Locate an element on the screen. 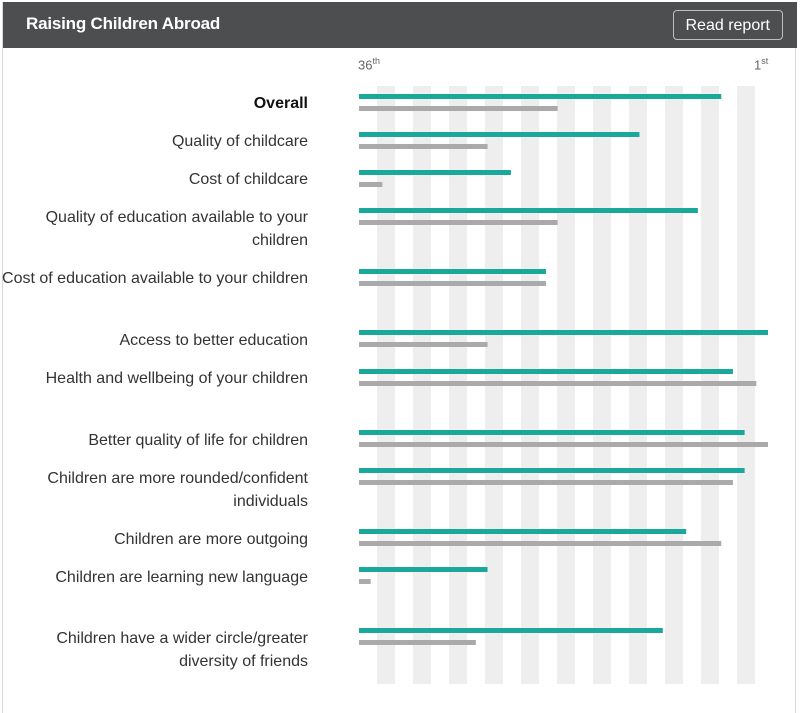 Image resolution: width=800 pixels, height=713 pixels. axis-label-left: 36th is located at coordinates (369, 64).